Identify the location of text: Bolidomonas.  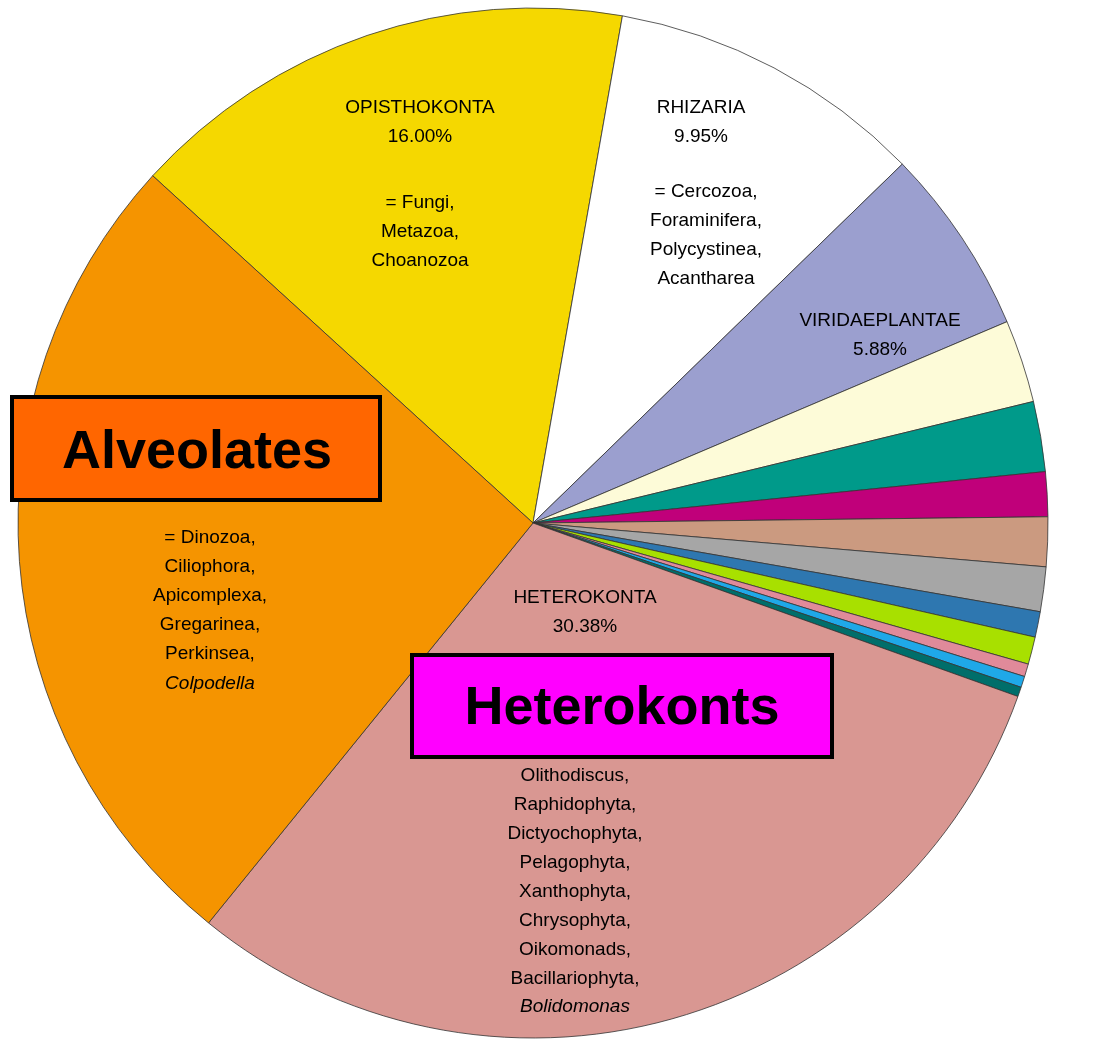
(575, 1005).